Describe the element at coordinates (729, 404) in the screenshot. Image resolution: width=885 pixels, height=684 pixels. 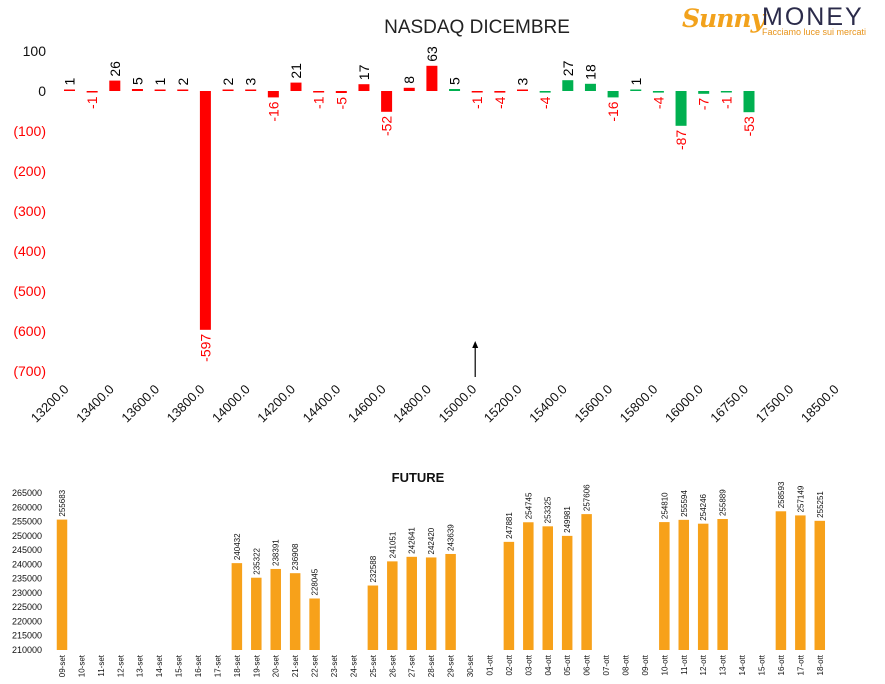
I see `x-tick-label: 16750.0` at that location.